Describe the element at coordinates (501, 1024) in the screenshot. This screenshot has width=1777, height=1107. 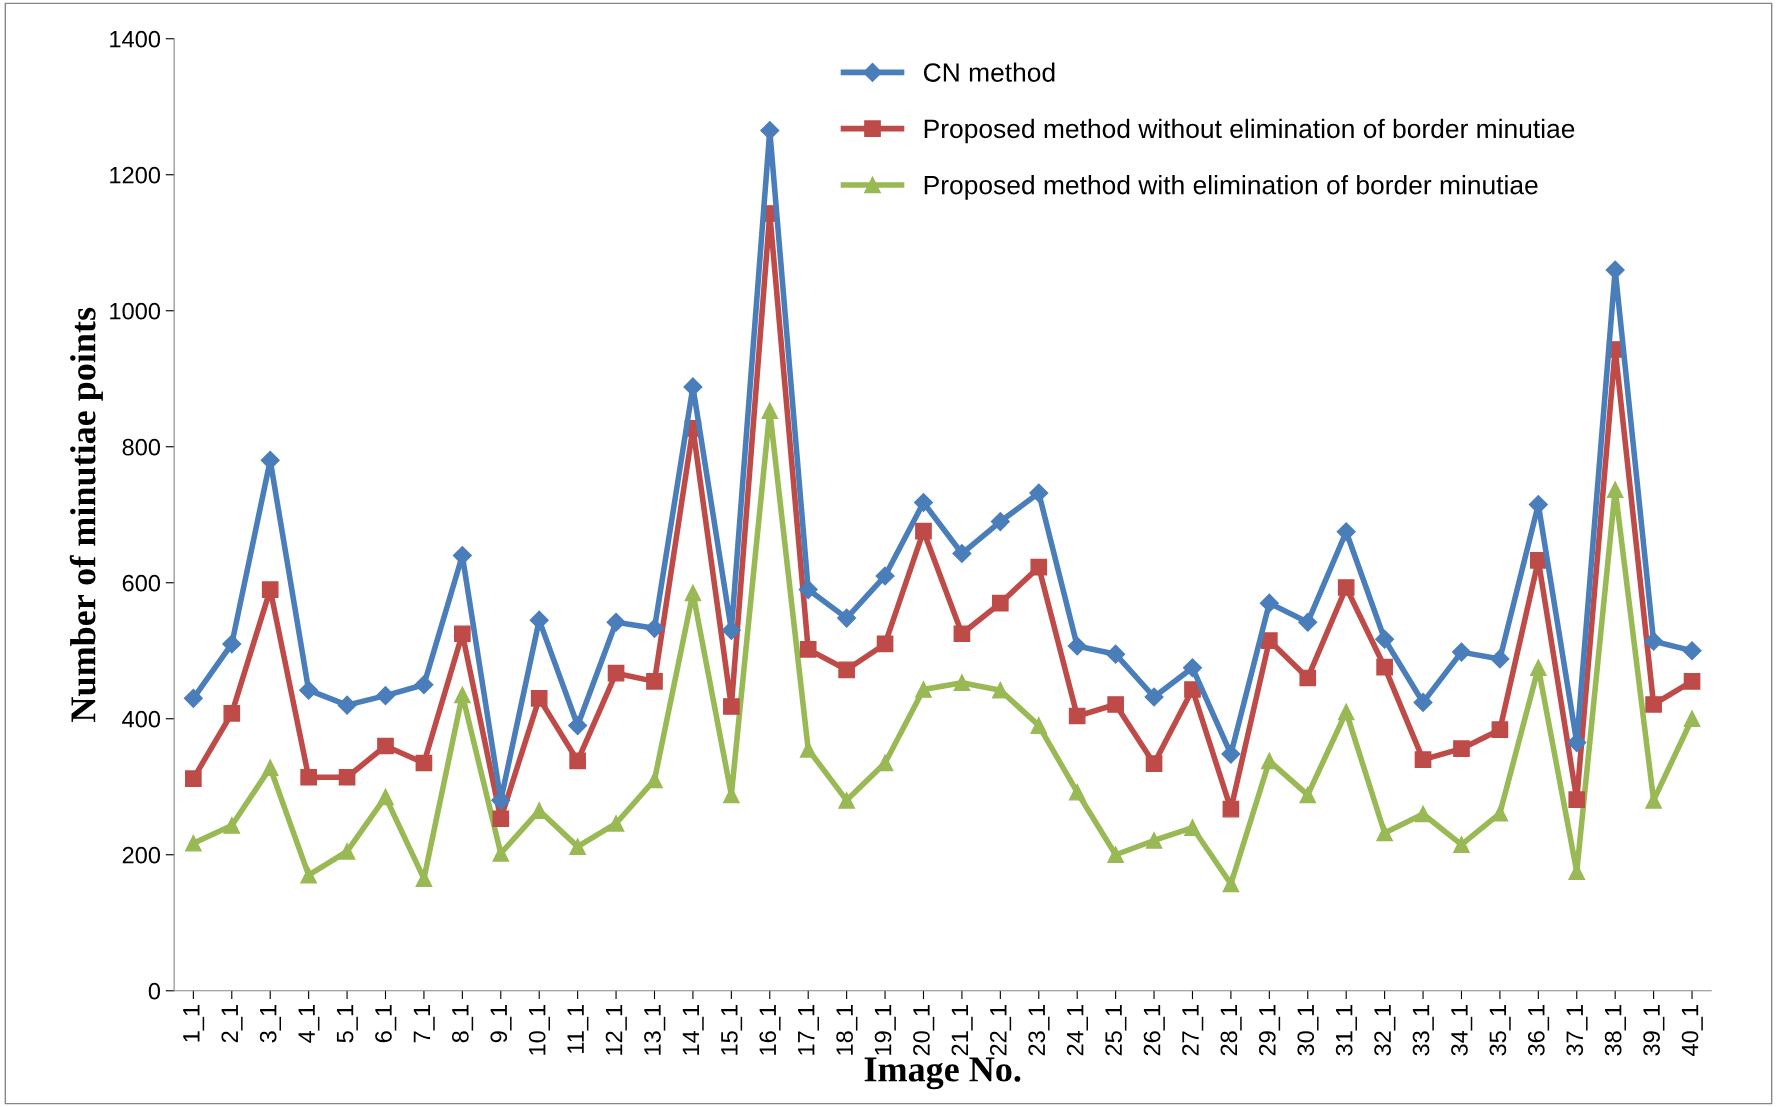
I see `x-tick-label: 9_1` at that location.